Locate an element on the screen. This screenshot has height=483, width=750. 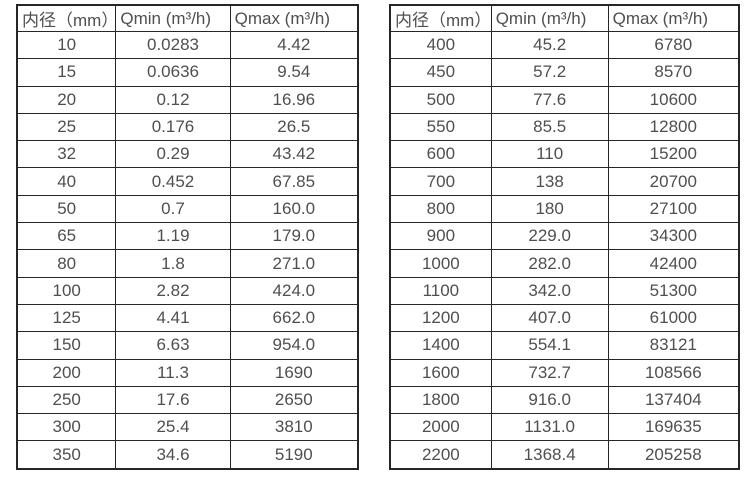
table-cell: 61000 is located at coordinates (673, 318).